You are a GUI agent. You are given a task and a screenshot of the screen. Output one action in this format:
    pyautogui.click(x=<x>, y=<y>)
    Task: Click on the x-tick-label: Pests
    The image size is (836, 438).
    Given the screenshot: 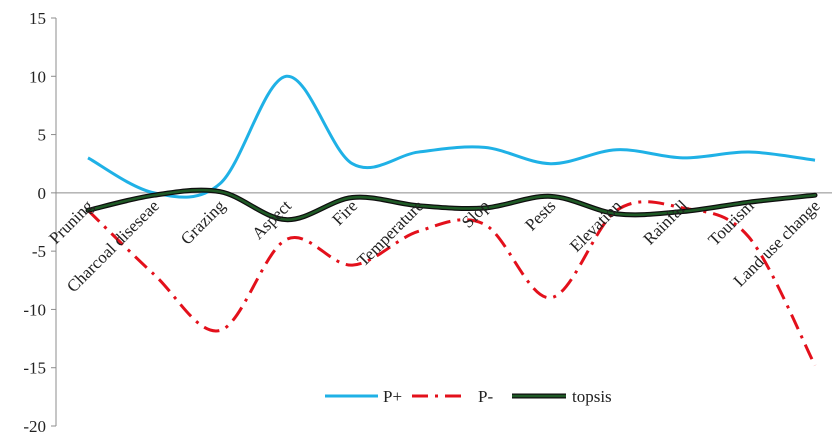 What is the action you would take?
    pyautogui.click(x=540, y=215)
    